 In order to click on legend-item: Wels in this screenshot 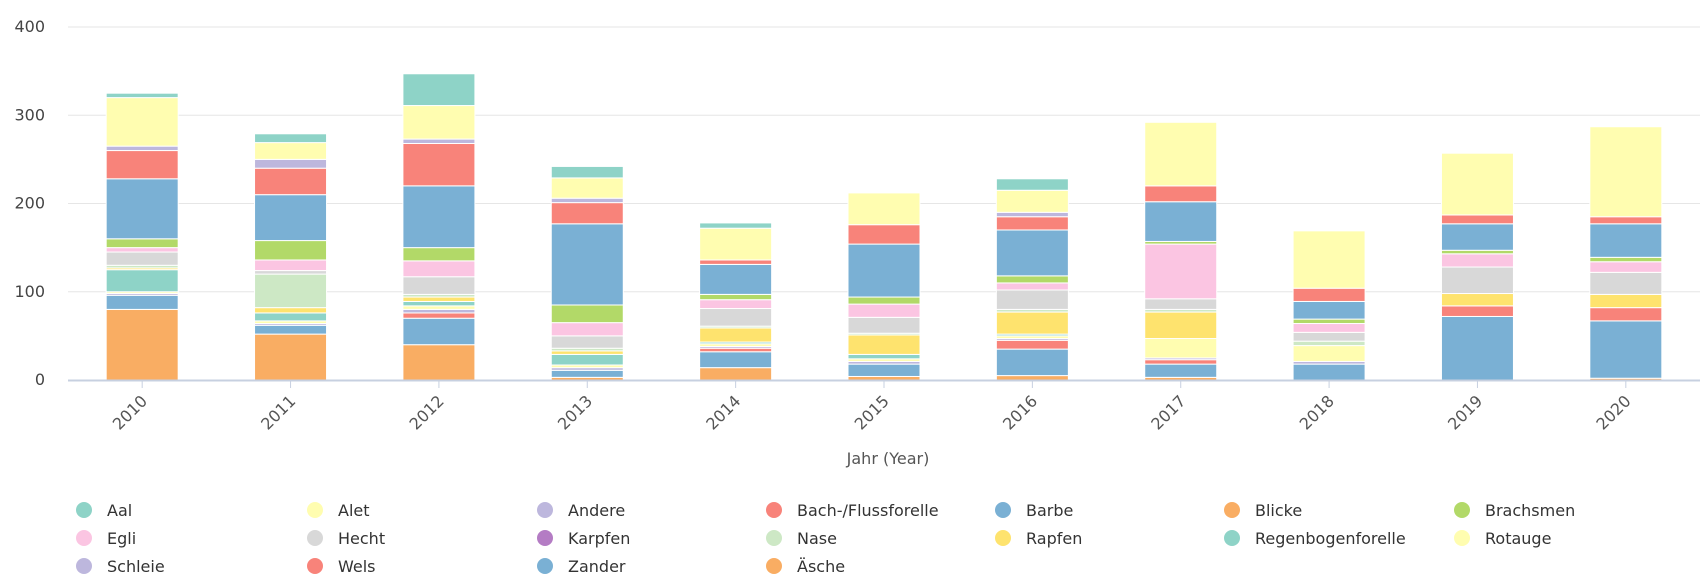, I will do `click(341, 566)`.